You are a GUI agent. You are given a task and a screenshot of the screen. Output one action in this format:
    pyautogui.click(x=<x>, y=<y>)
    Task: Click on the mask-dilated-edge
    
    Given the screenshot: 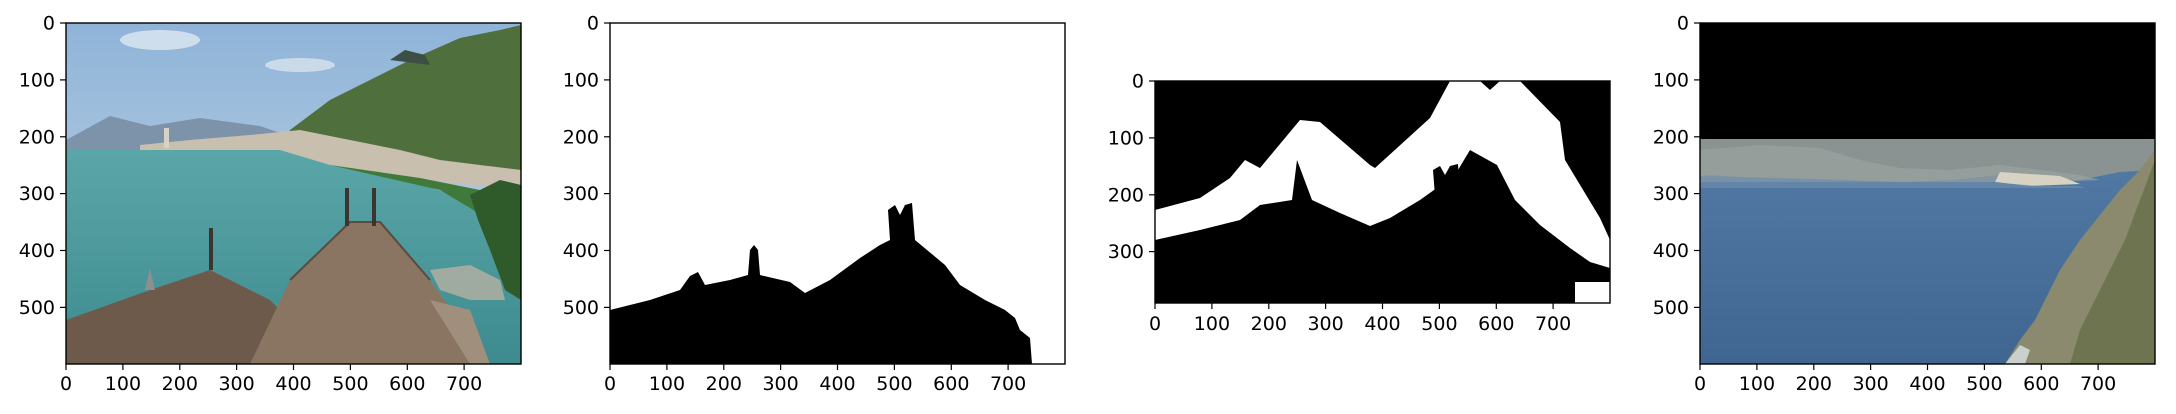 What is the action you would take?
    pyautogui.click(x=1382, y=192)
    